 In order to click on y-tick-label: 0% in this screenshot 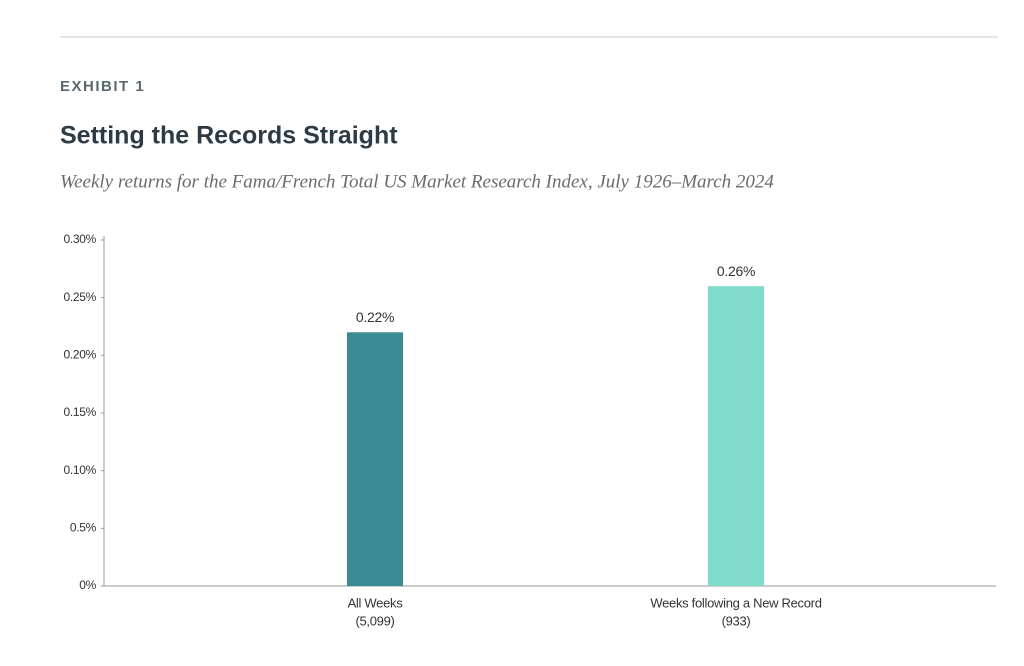, I will do `click(87, 585)`.